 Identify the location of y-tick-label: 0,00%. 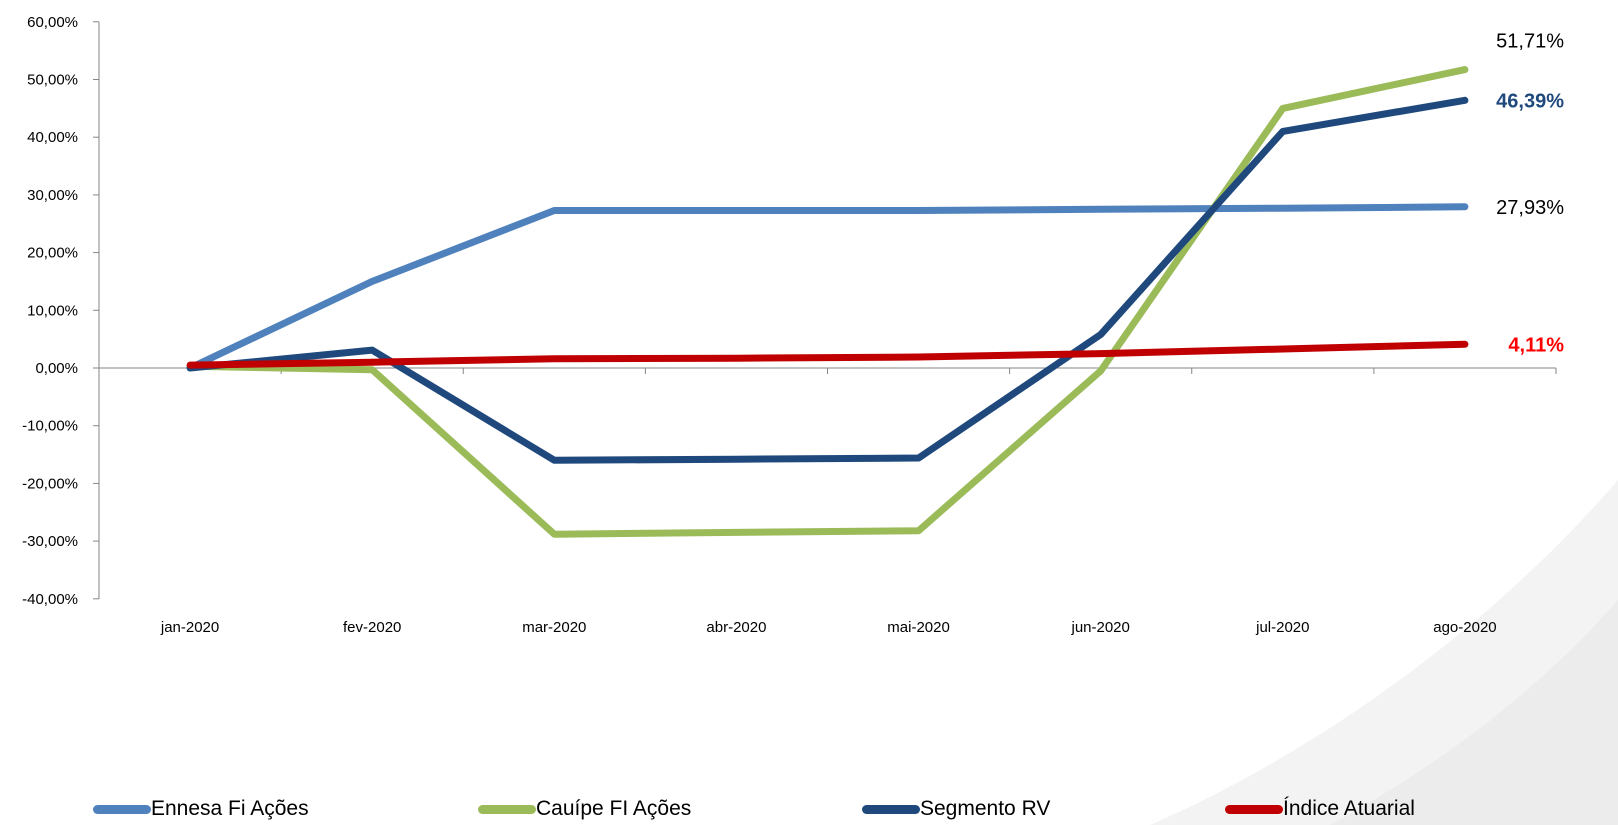
(56, 368).